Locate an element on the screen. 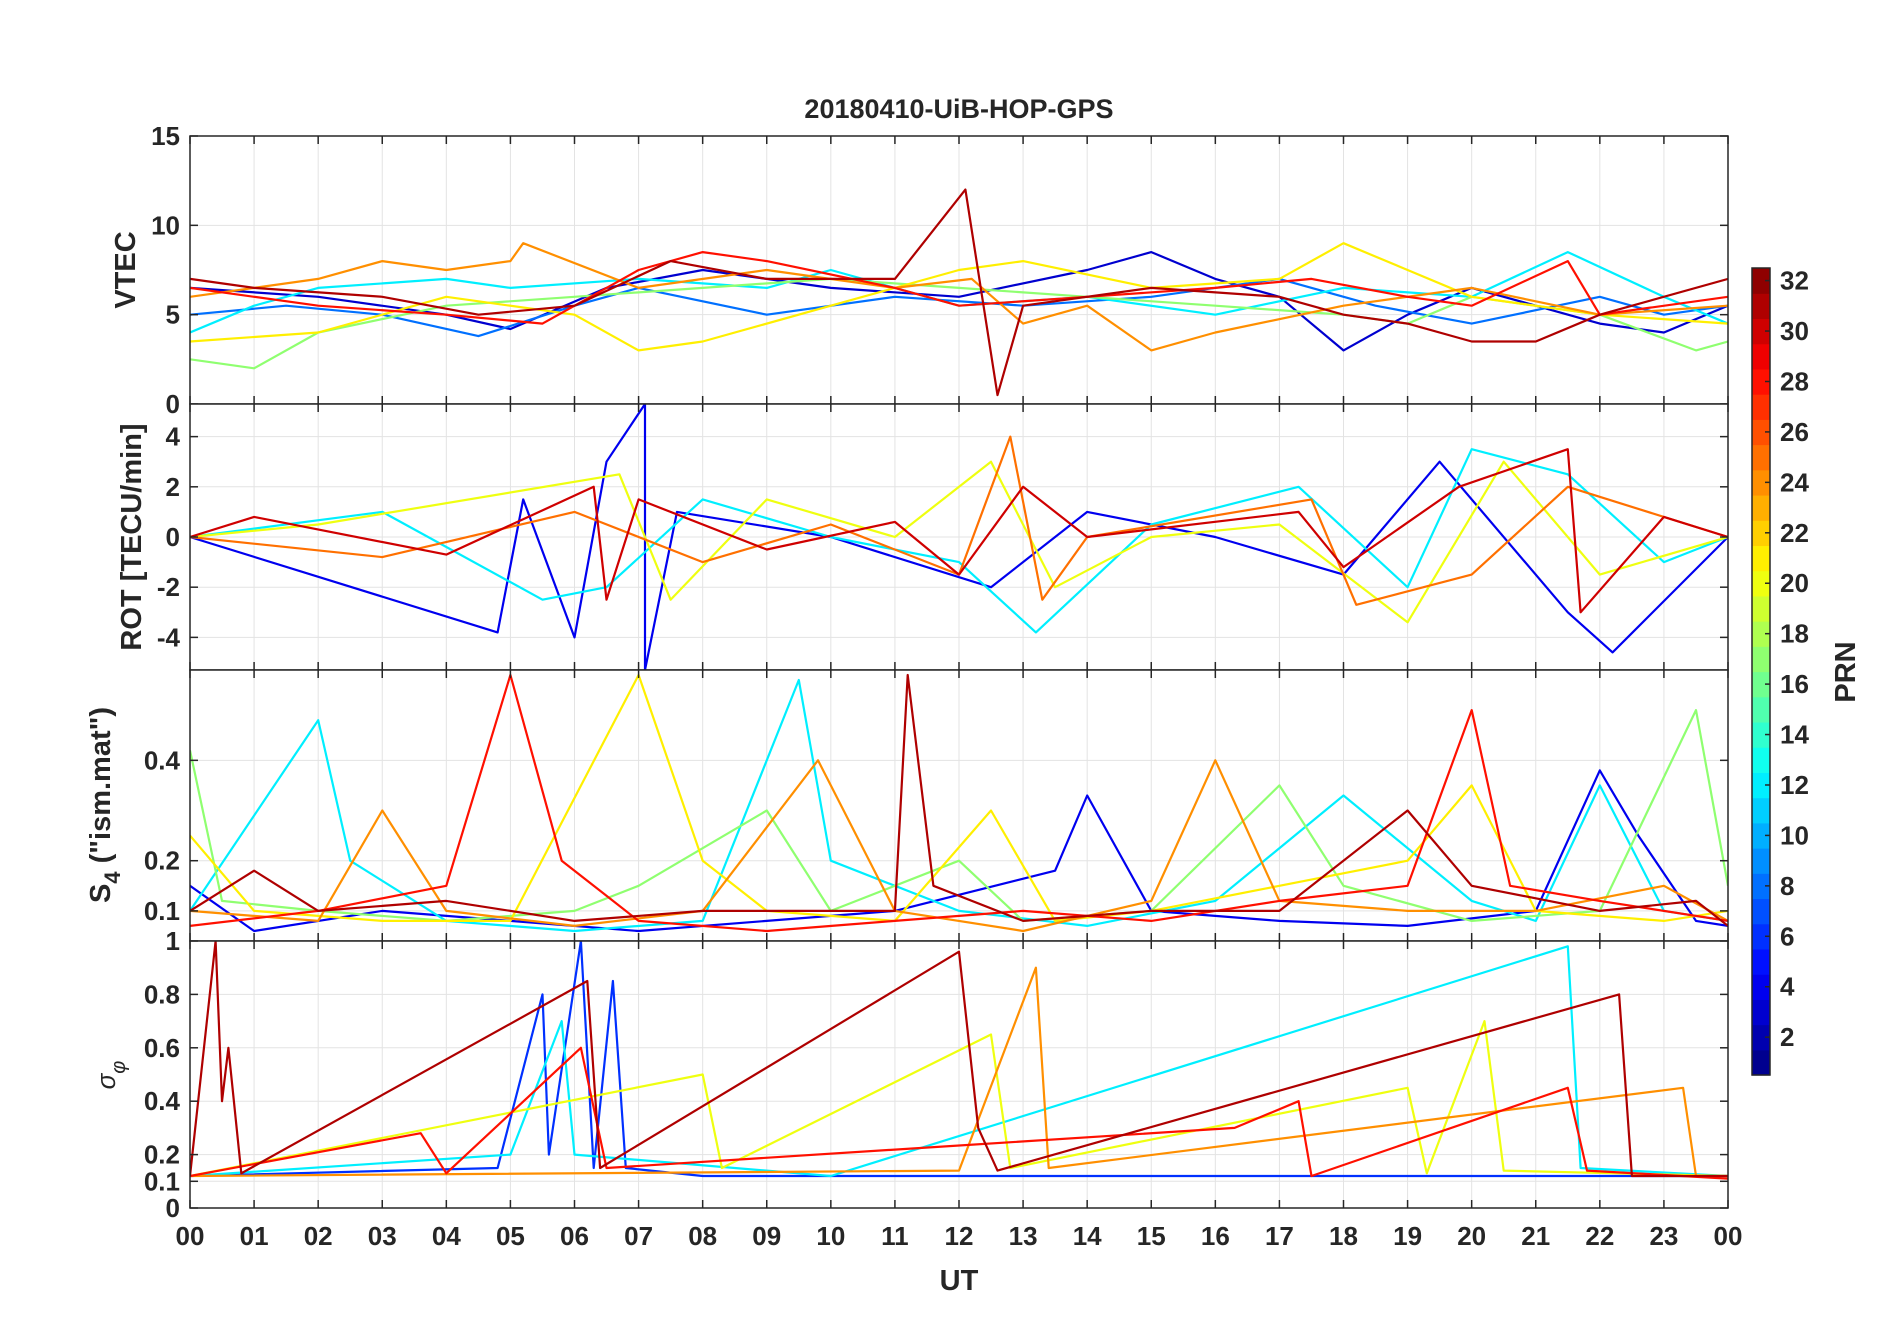 Image resolution: width=1902 pixels, height=1330 pixels. x-tick-label: 15 is located at coordinates (1151, 1236).